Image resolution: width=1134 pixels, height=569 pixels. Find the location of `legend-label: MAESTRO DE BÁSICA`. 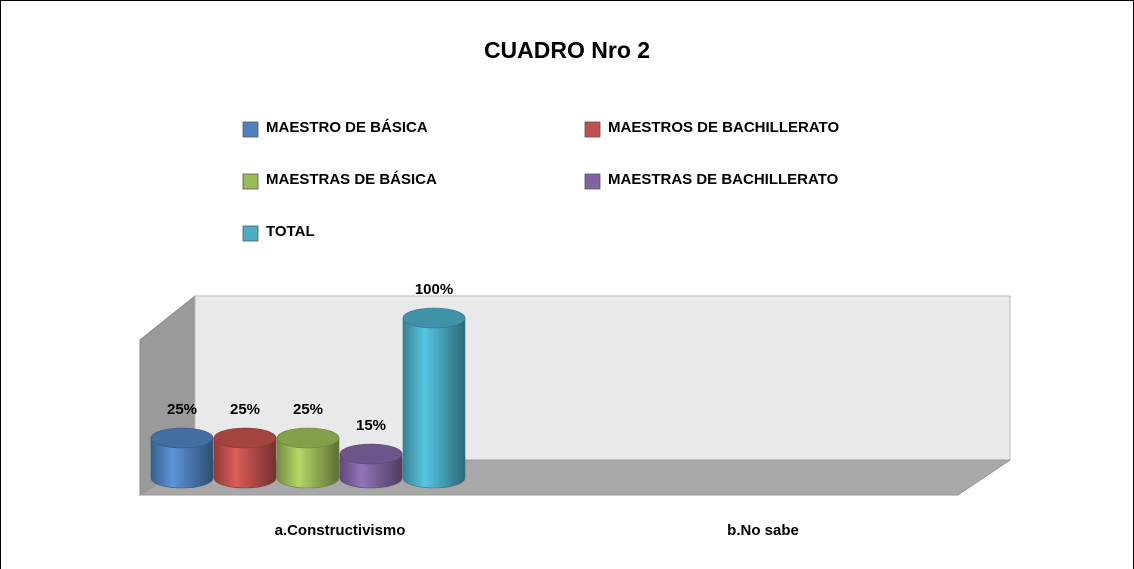

legend-label: MAESTRO DE BÁSICA is located at coordinates (347, 127).